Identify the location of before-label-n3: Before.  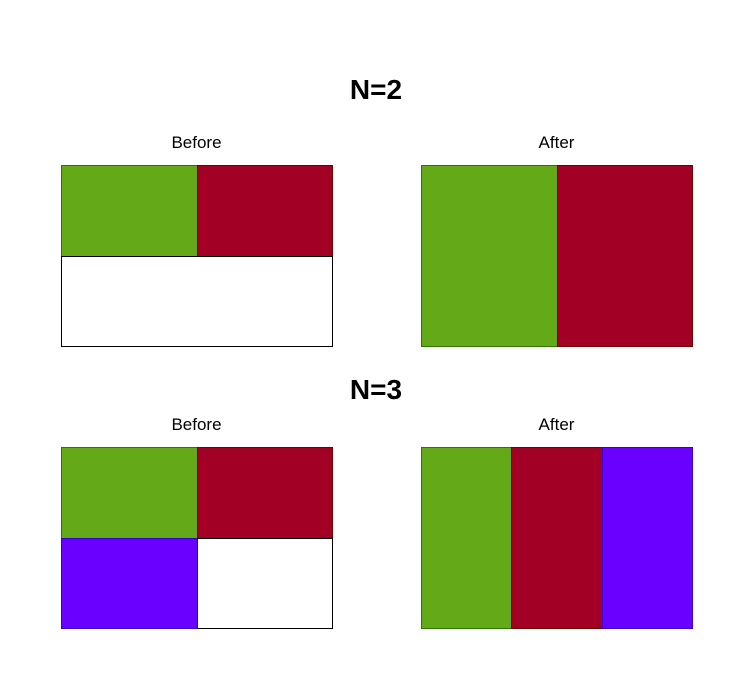
(196, 424).